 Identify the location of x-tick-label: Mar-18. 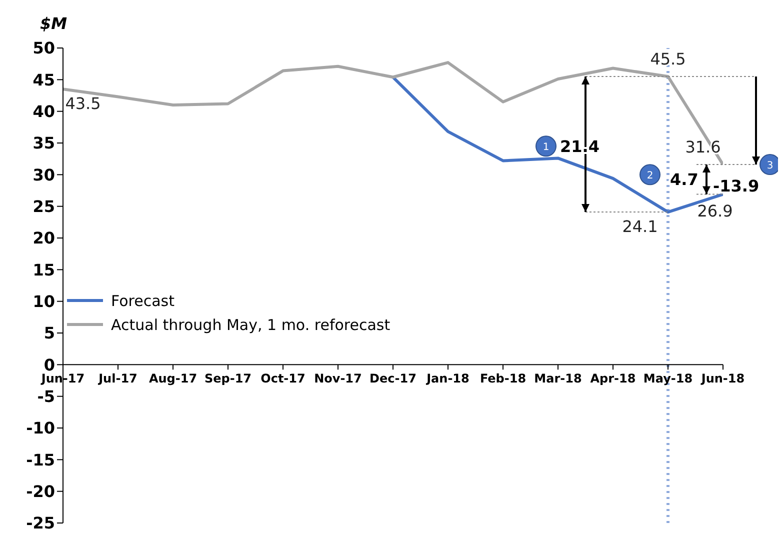
(558, 379).